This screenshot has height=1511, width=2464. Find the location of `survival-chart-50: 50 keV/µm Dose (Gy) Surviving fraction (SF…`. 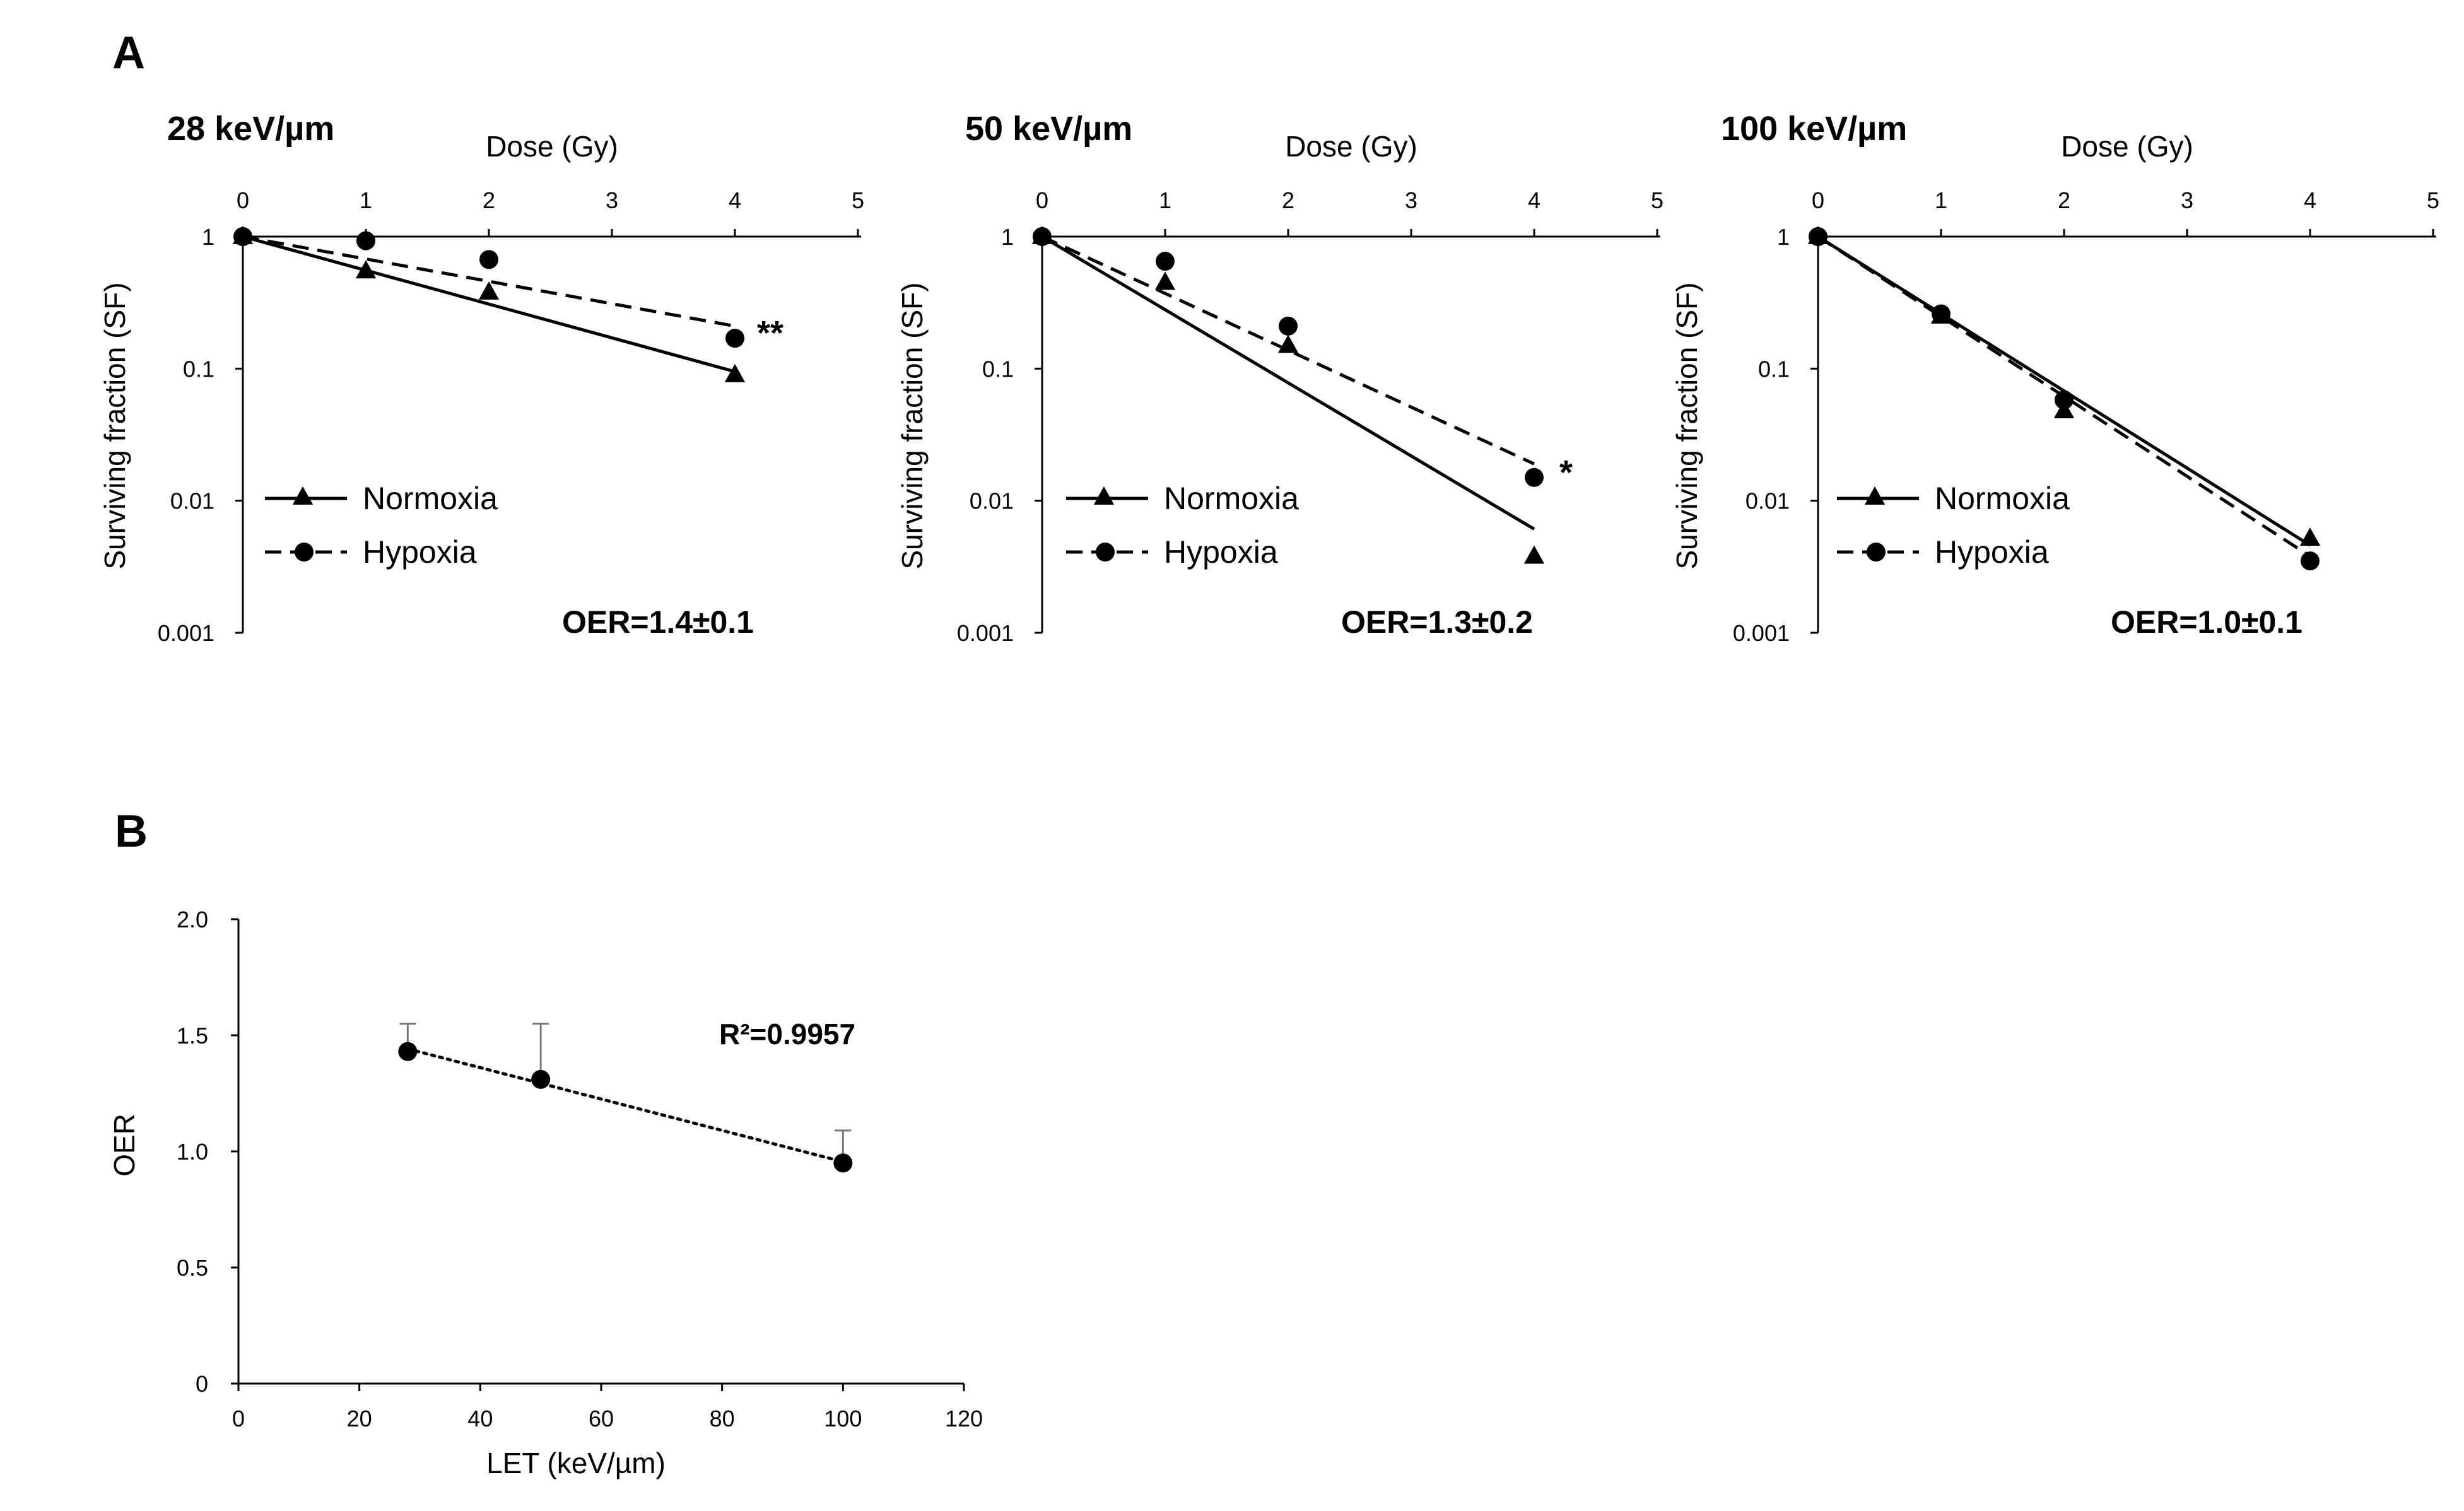

survival-chart-50: 50 keV/µm Dose (Gy) Surviving fraction (SF… is located at coordinates (1279, 378).